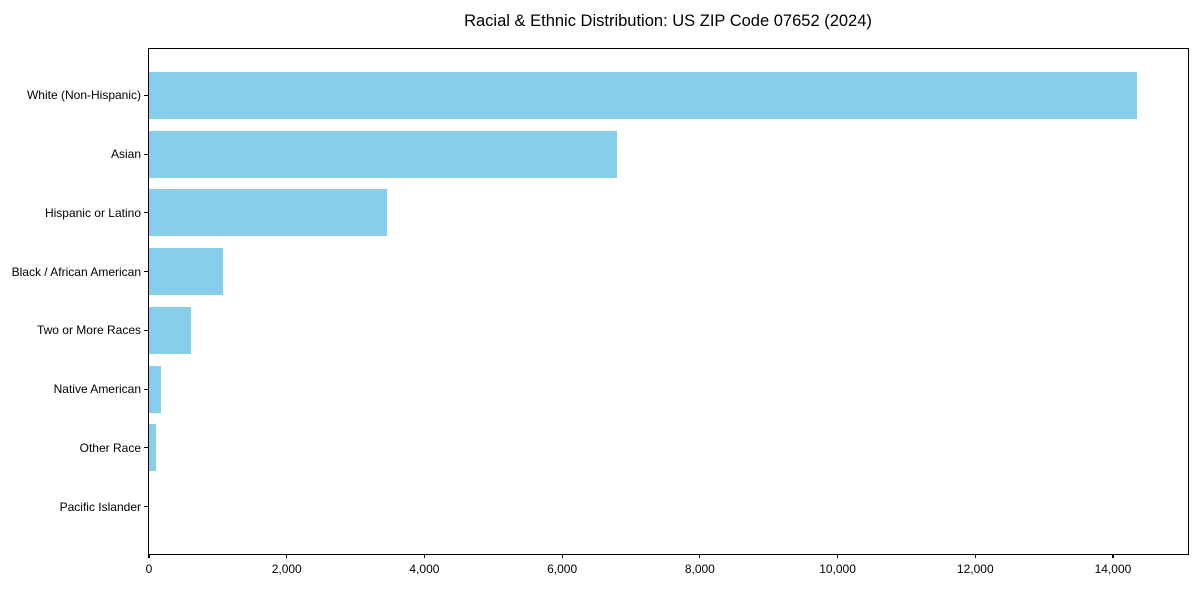 This screenshot has height=600, width=1200. Describe the element at coordinates (76, 271) in the screenshot. I see `y-tick-label: Black / African American` at that location.